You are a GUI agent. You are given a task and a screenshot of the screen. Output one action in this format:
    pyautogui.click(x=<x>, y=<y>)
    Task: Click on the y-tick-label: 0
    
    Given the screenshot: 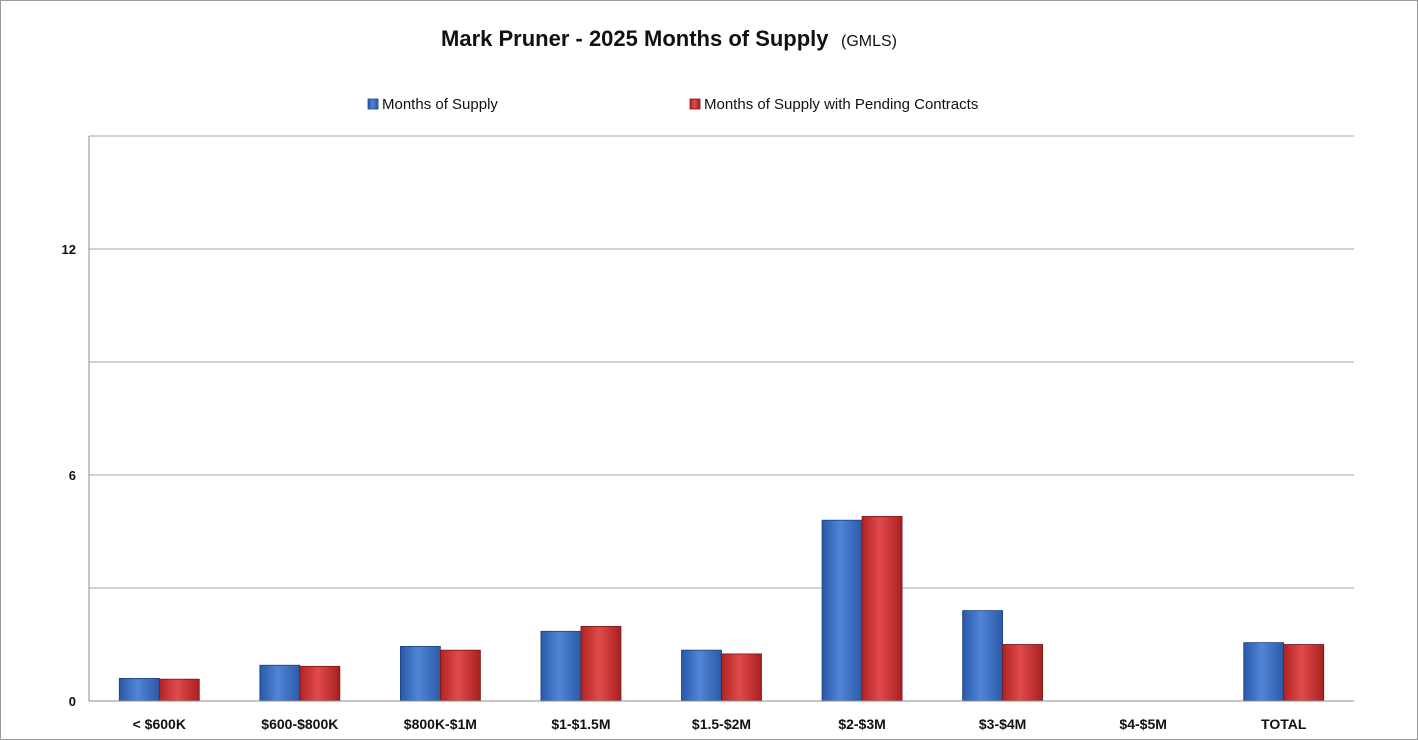 What is the action you would take?
    pyautogui.click(x=72, y=701)
    